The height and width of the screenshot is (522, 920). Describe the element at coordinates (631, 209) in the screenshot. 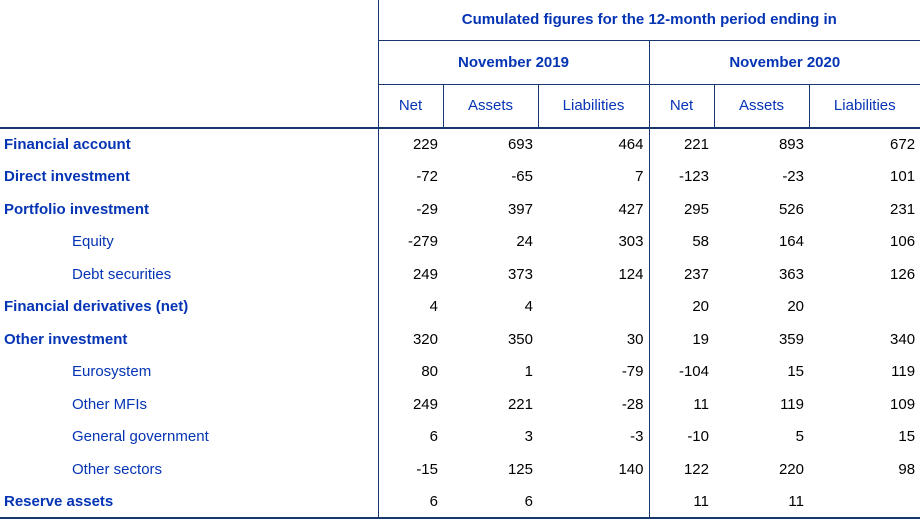

I see `cell-2019-liabilities: 427` at that location.